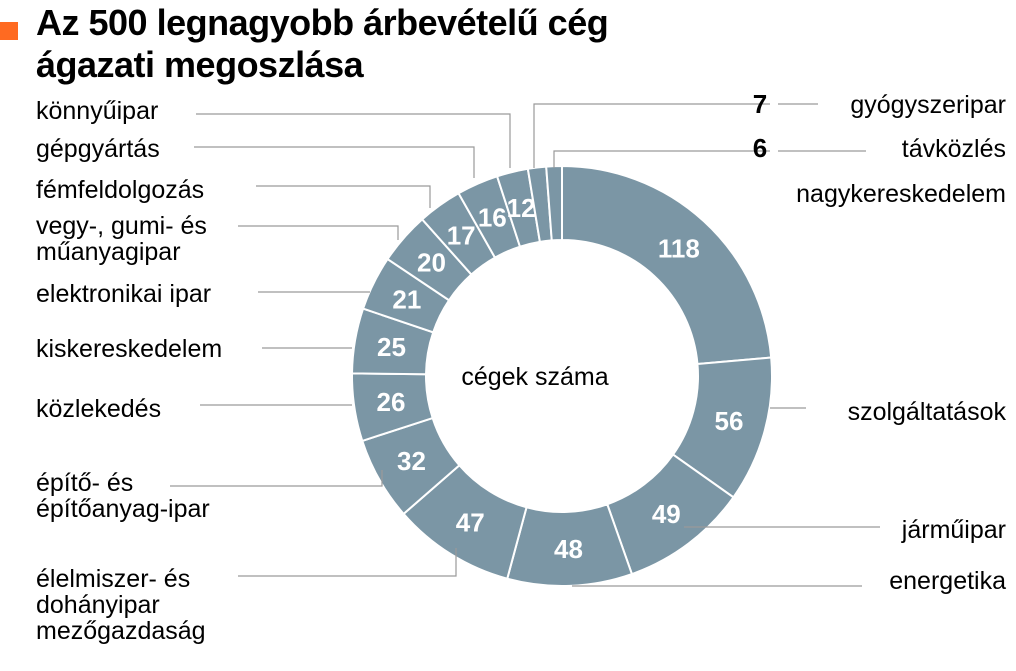  What do you see at coordinates (318, 232) in the screenshot?
I see `leader-line-vegy-gumi-es-muanyagipar` at bounding box center [318, 232].